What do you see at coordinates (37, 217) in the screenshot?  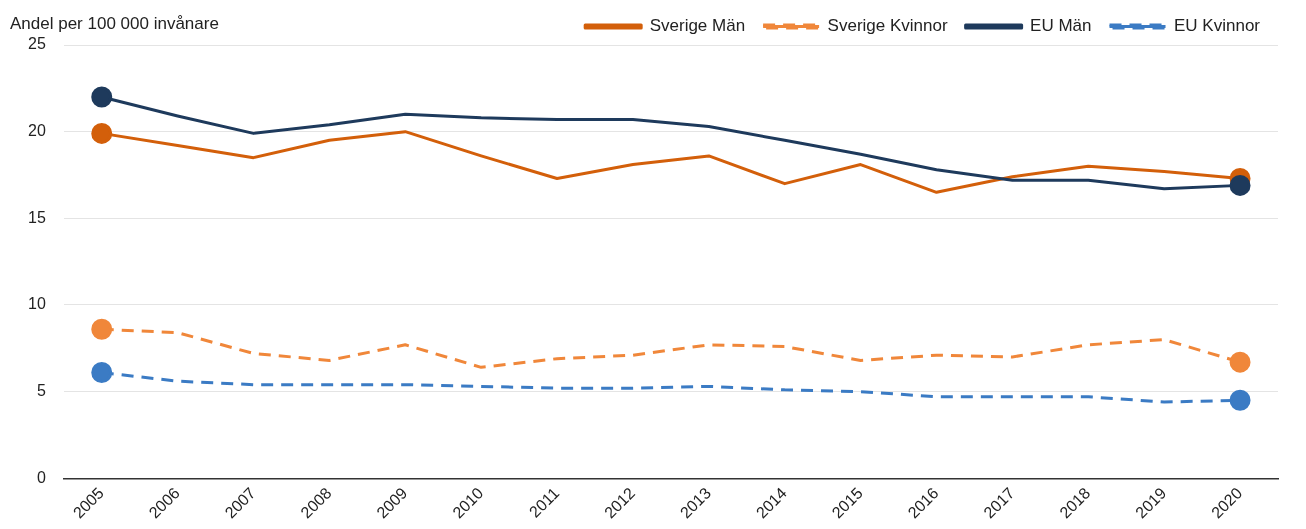 I see `y-tick-label: 15` at bounding box center [37, 217].